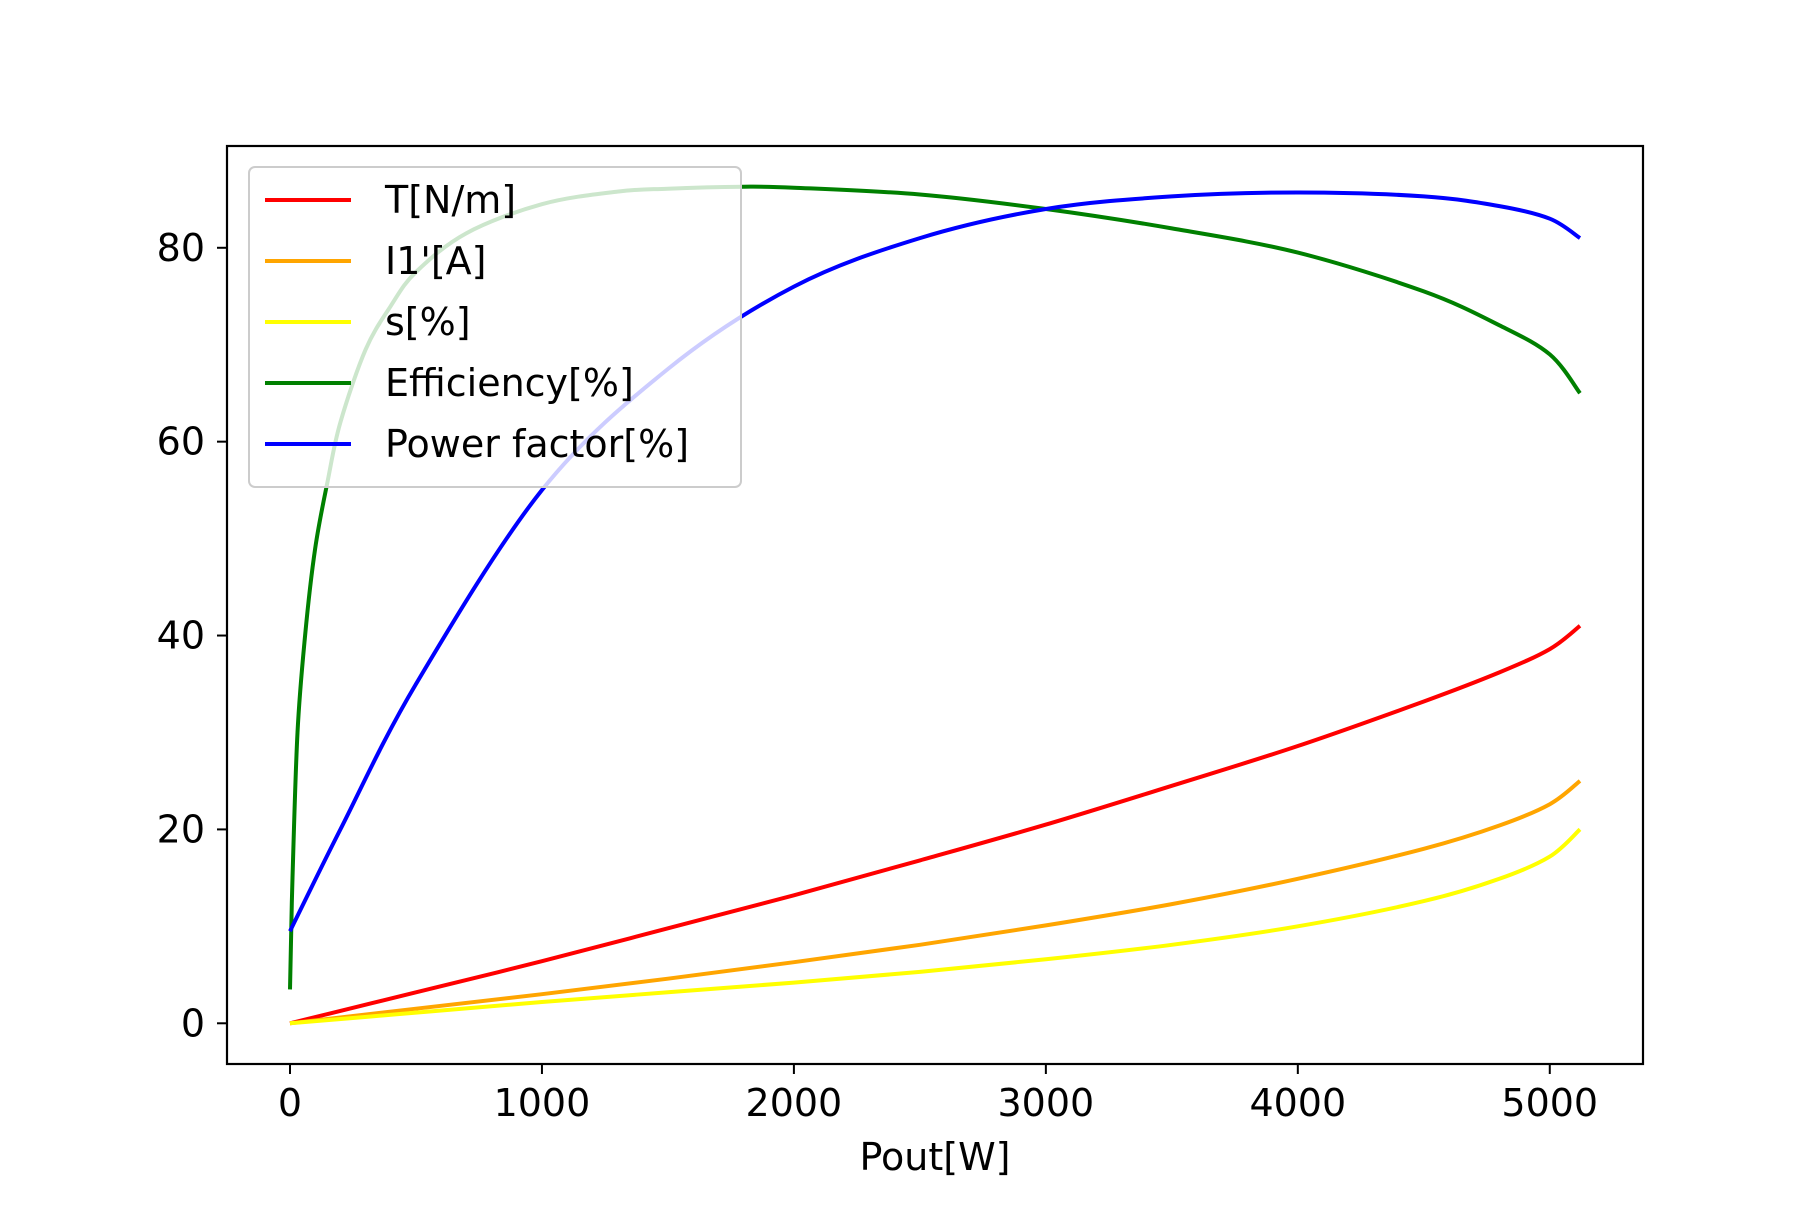 This screenshot has height=1205, width=1800. Describe the element at coordinates (1046, 1103) in the screenshot. I see `x-tick-label: 3000` at that location.